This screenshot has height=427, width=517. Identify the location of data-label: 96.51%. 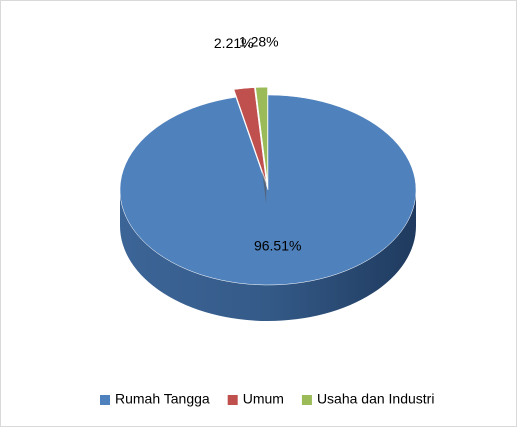
(277, 245).